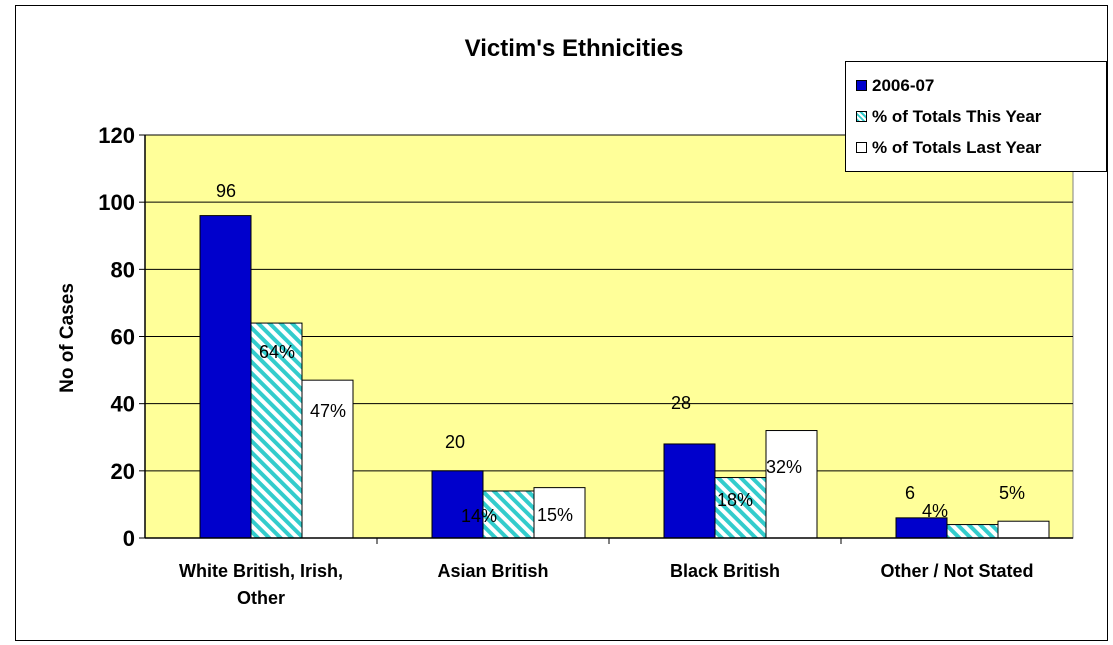  Describe the element at coordinates (277, 352) in the screenshot. I see `data-label: 64%` at that location.